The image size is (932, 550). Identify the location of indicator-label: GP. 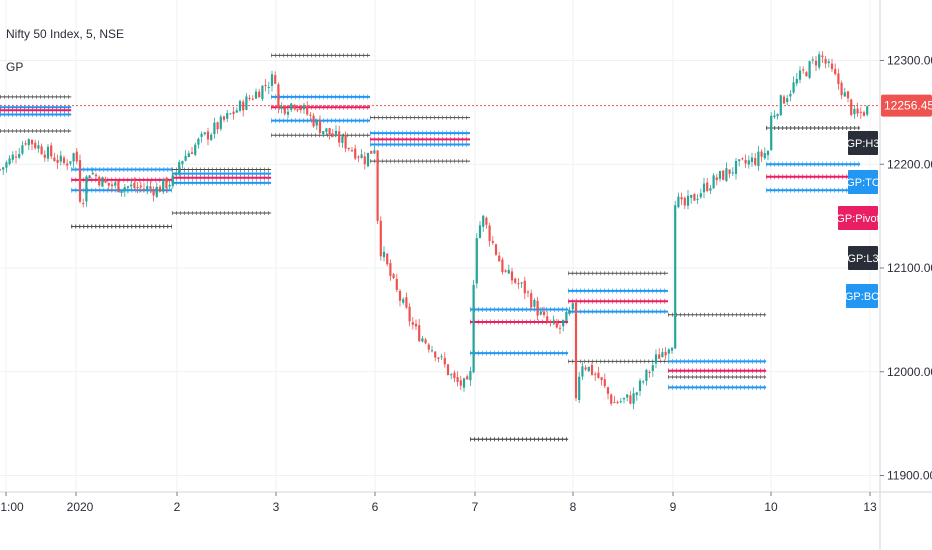
(14, 67).